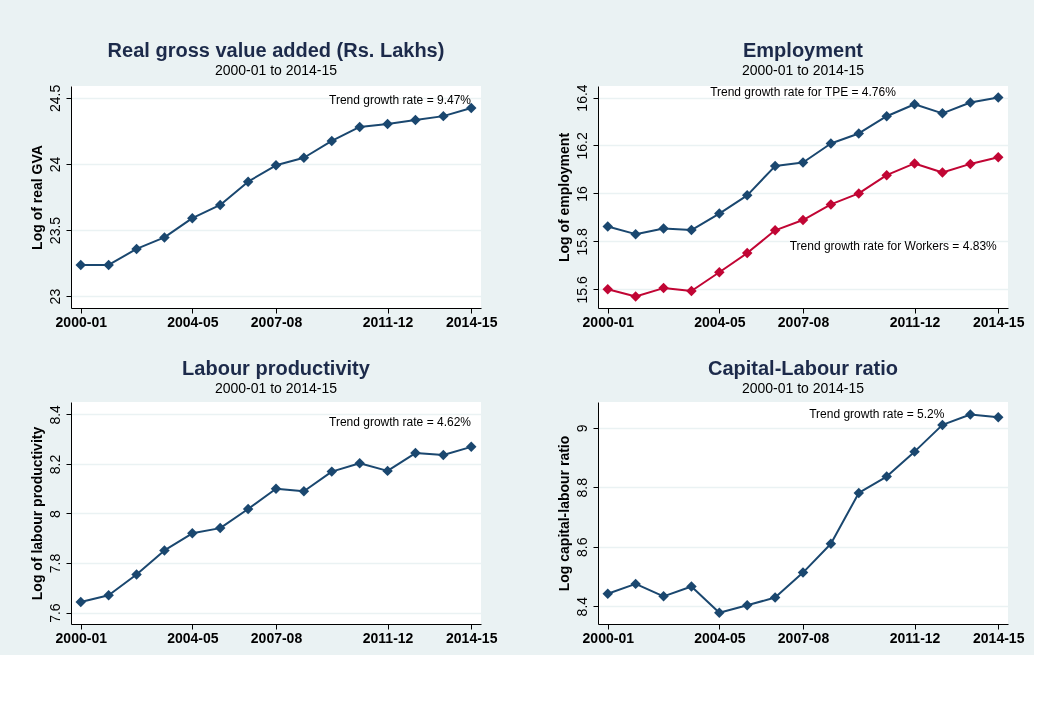 This screenshot has width=1051, height=722. I want to click on annotation: Trend growth rate = 4.62%, so click(400, 422).